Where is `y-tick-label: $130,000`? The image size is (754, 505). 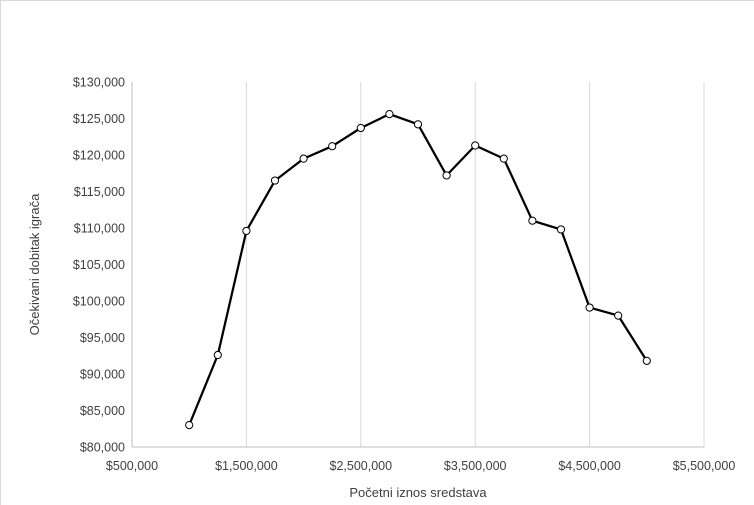
y-tick-label: $130,000 is located at coordinates (99, 83).